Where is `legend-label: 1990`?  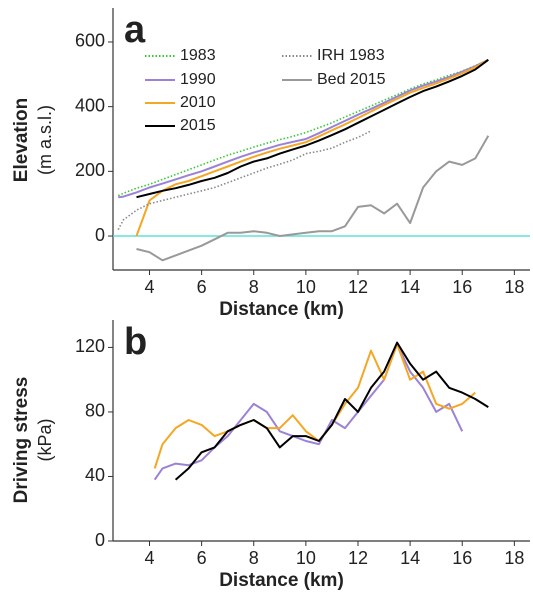
legend-label: 1990 is located at coordinates (198, 79).